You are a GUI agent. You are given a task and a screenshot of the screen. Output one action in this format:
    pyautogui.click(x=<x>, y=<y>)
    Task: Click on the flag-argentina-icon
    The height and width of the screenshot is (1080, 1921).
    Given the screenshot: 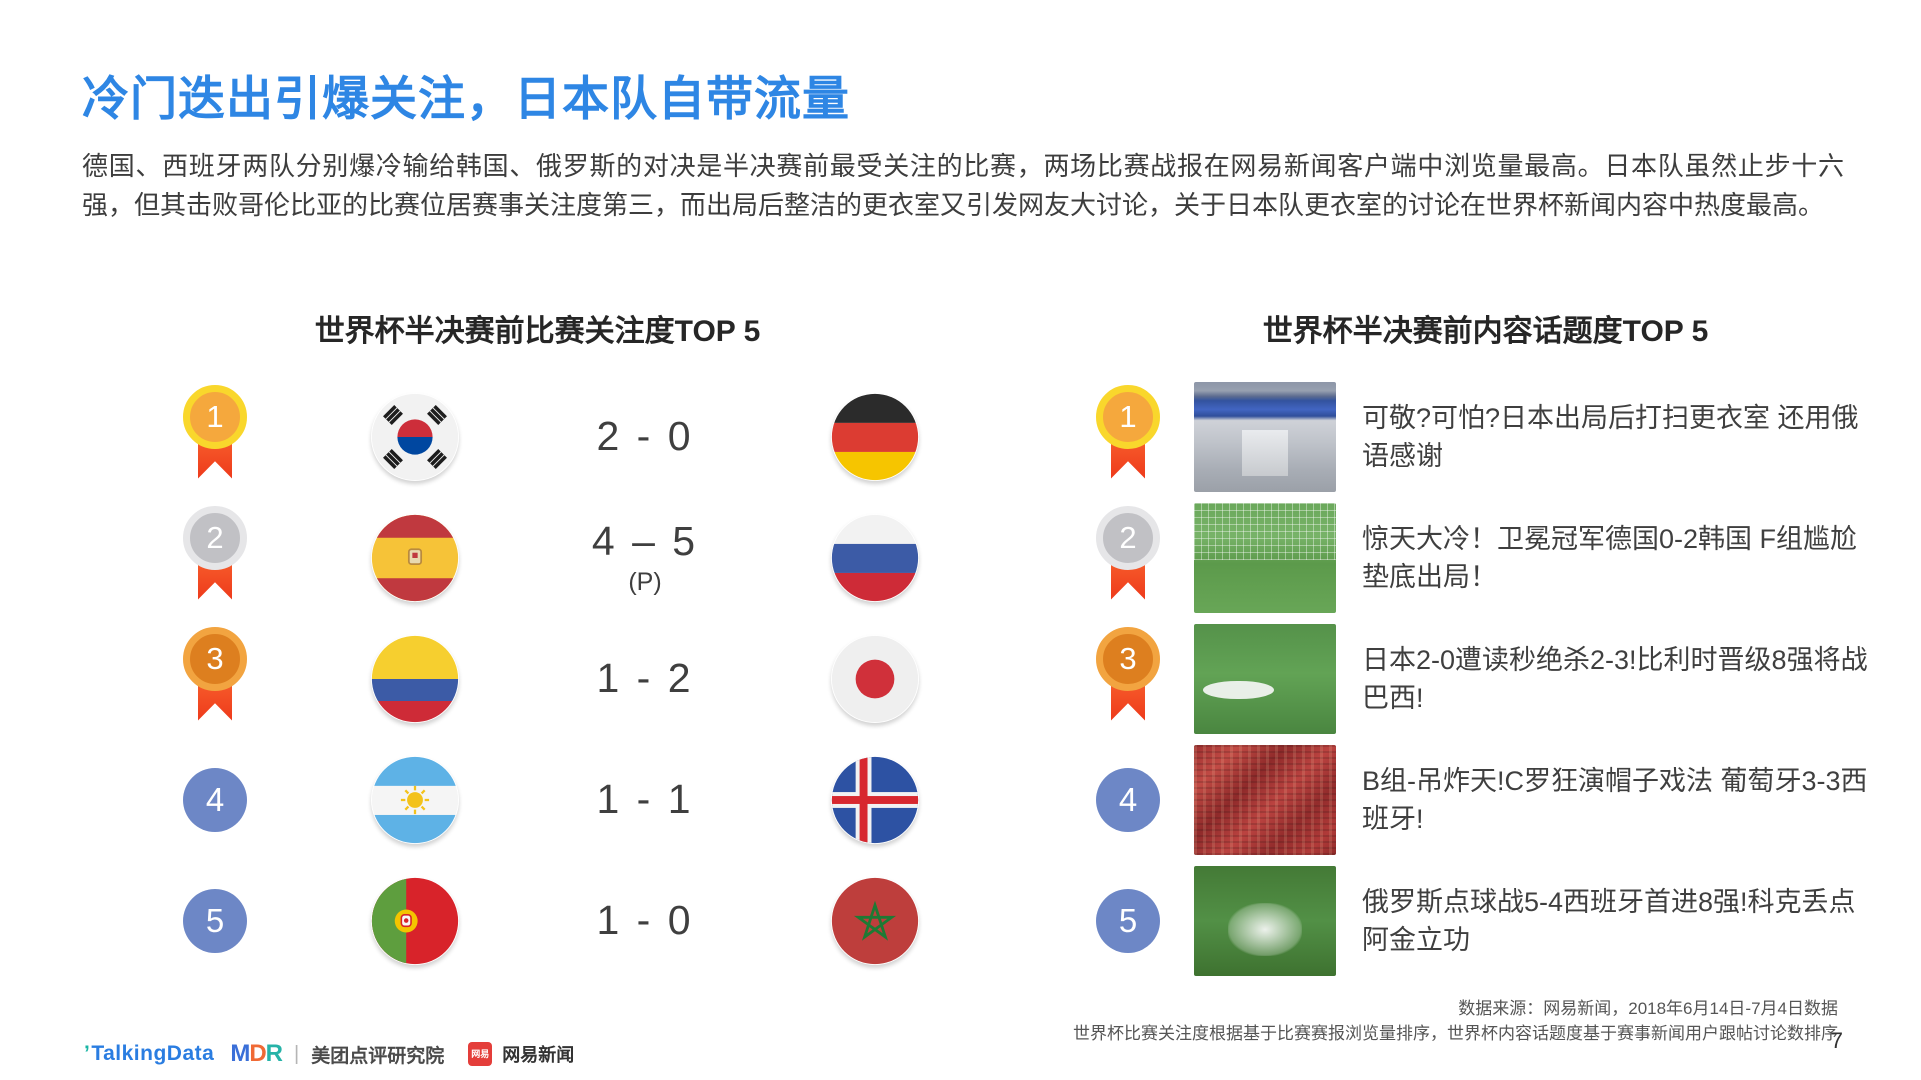 What is the action you would take?
    pyautogui.click(x=415, y=800)
    